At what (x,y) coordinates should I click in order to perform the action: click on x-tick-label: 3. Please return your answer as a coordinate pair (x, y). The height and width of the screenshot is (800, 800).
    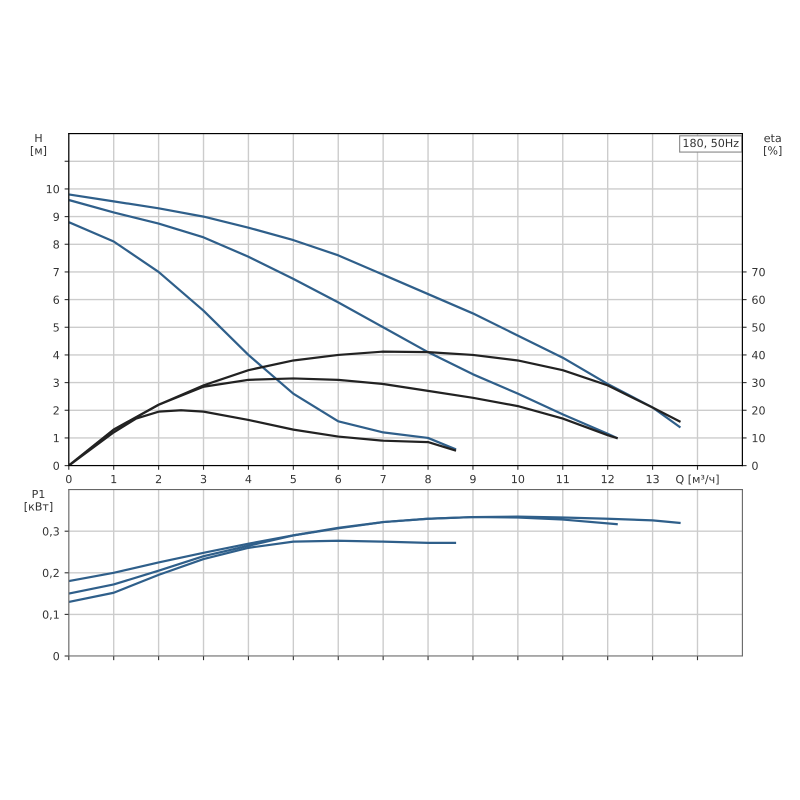
    Looking at the image, I should click on (203, 479).